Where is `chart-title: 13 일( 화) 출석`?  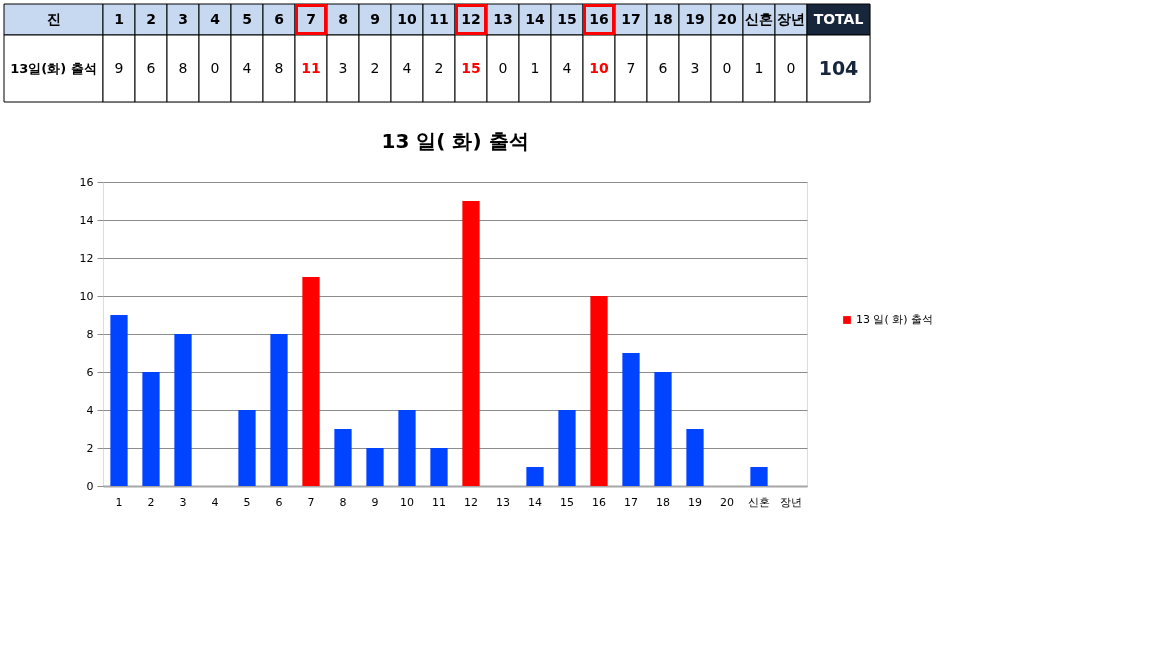
chart-title: 13 일( 화) 출석 is located at coordinates (455, 141).